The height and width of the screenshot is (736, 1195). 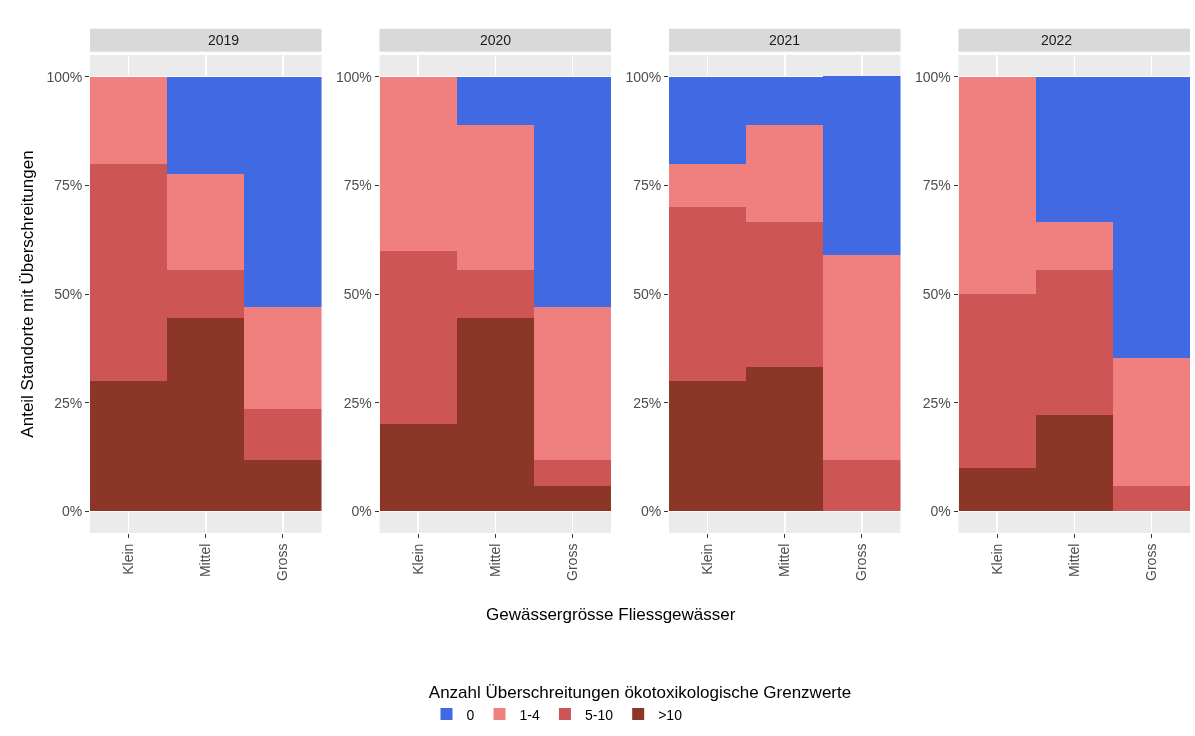 I want to click on y-axis-title: Anteil Standorte mit Überschreitungen, so click(x=27, y=294).